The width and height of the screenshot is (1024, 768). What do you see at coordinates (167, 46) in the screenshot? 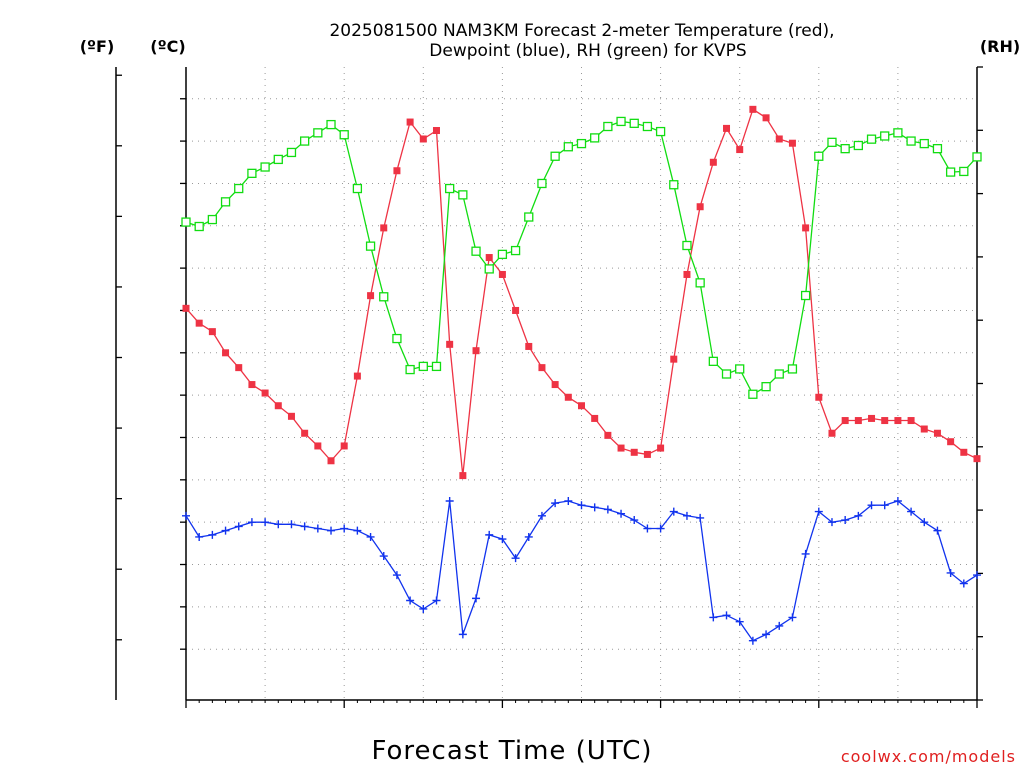
I see `celsius-unit-label: (ºC)` at bounding box center [167, 46].